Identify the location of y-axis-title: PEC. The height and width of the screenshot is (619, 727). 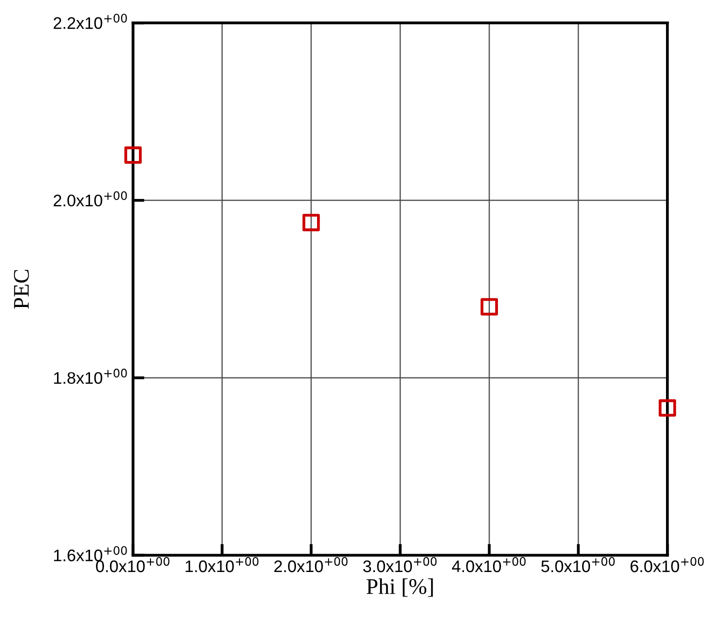
(21, 289).